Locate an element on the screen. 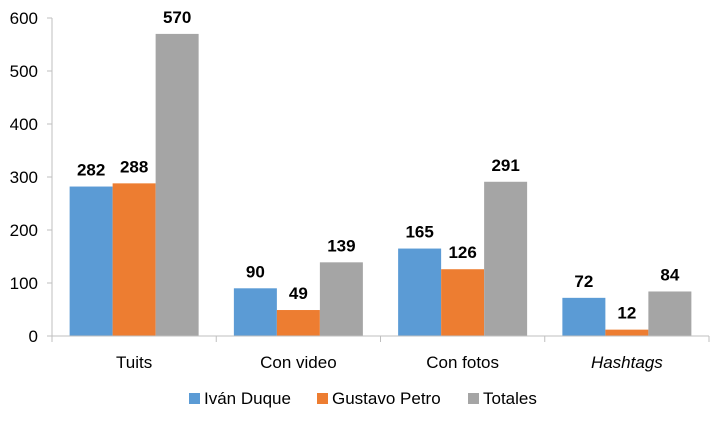 Image resolution: width=713 pixels, height=421 pixels. legend-label: Totales is located at coordinates (510, 398).